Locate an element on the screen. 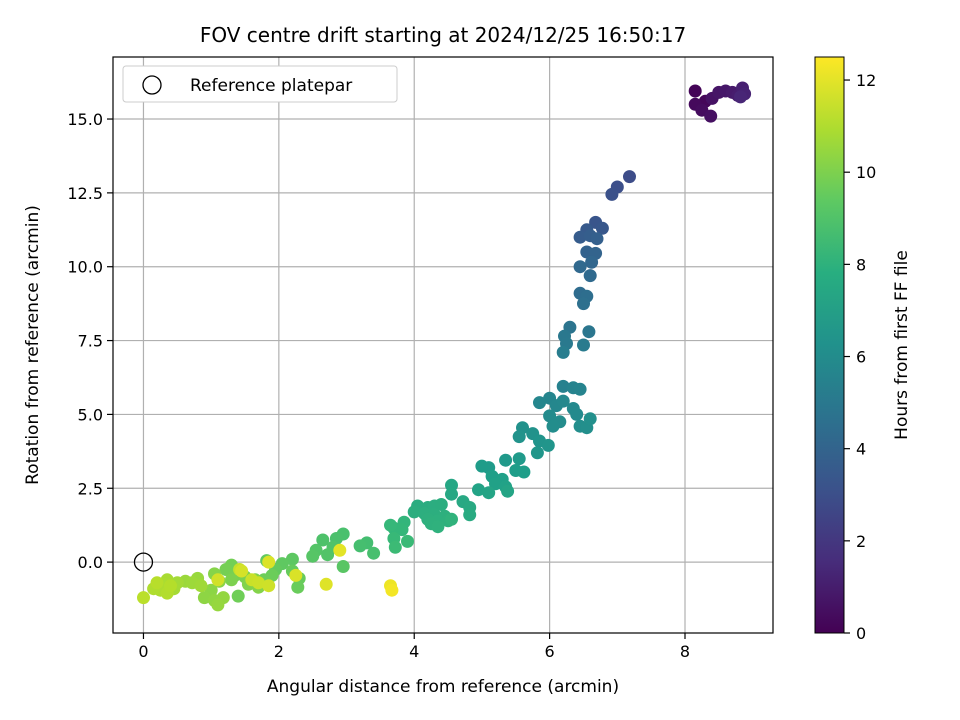  legend-box is located at coordinates (260, 84).